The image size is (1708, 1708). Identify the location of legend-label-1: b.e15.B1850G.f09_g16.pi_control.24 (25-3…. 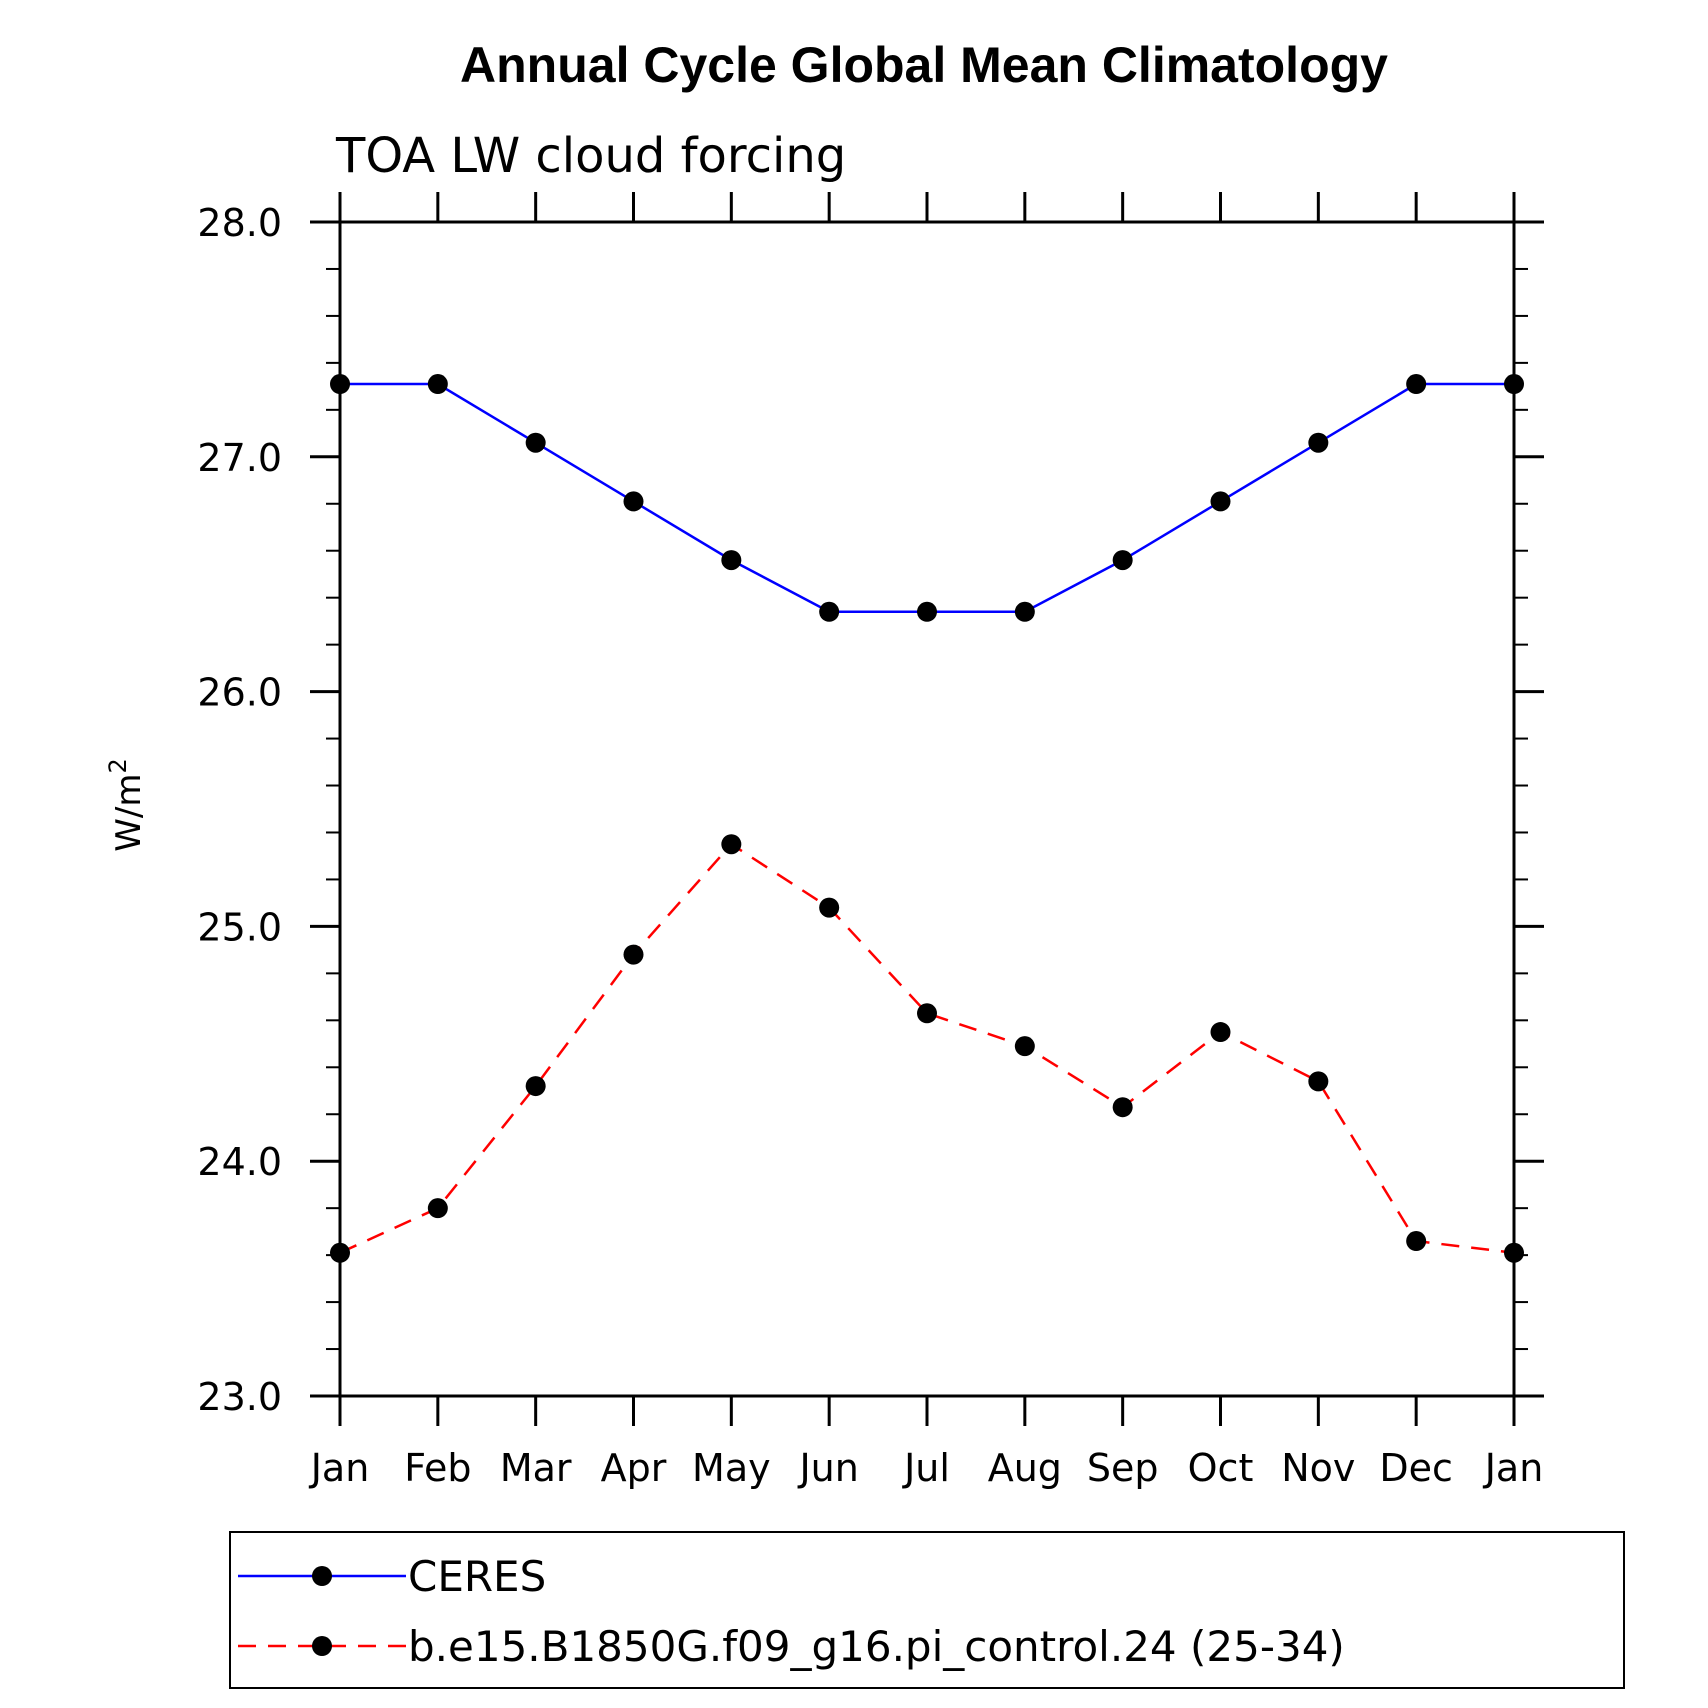
(876, 1646).